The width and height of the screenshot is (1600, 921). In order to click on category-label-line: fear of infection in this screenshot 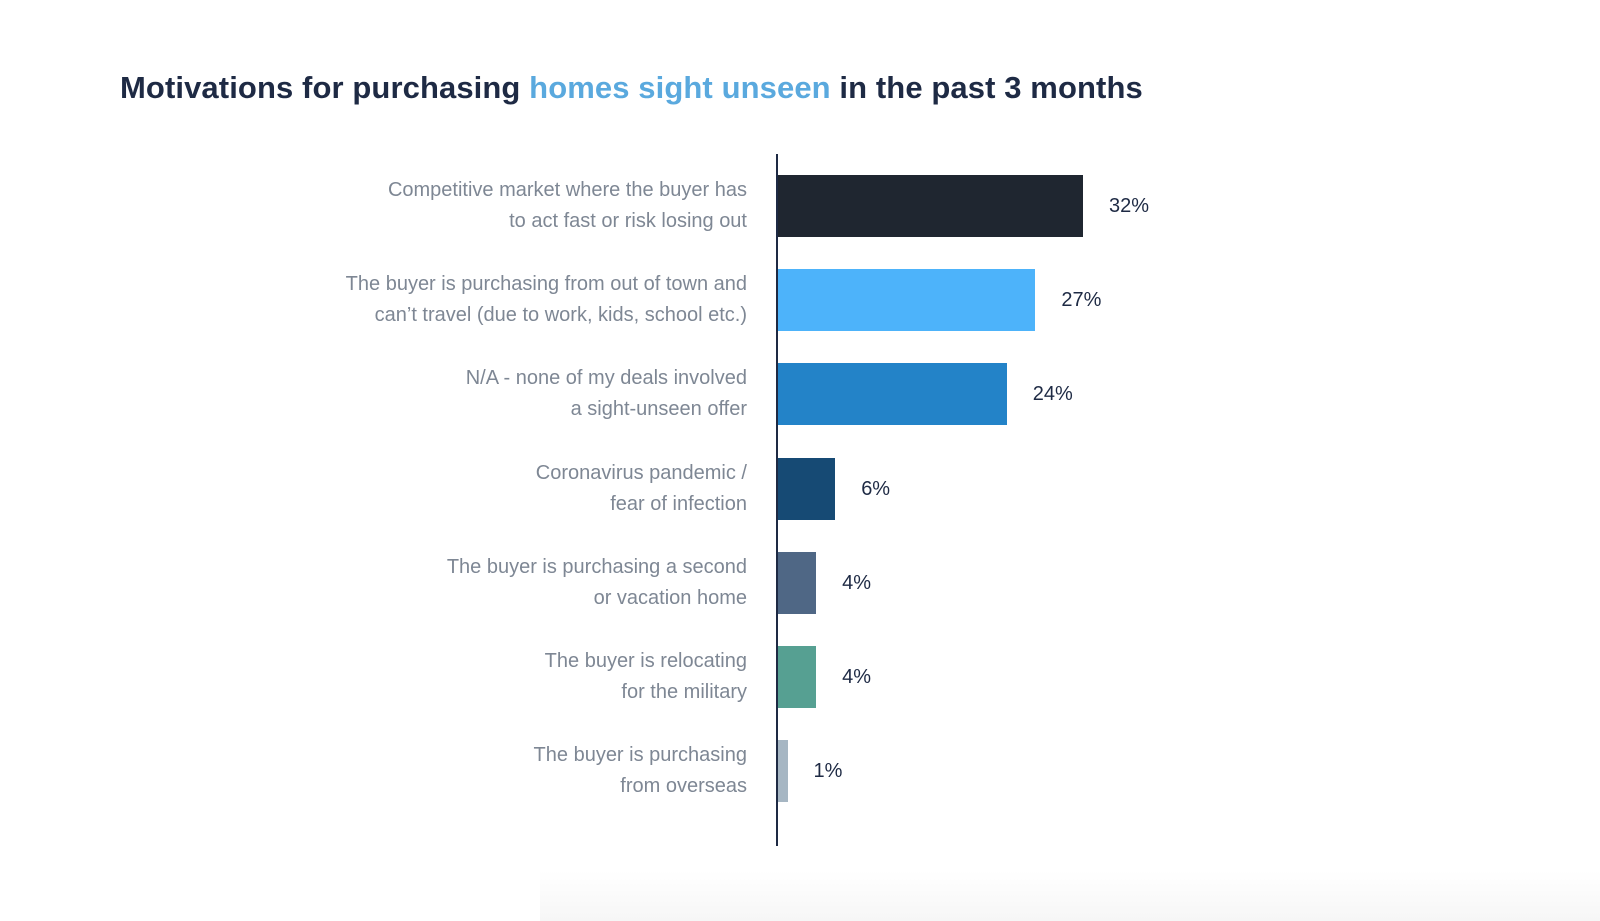, I will do `click(678, 503)`.